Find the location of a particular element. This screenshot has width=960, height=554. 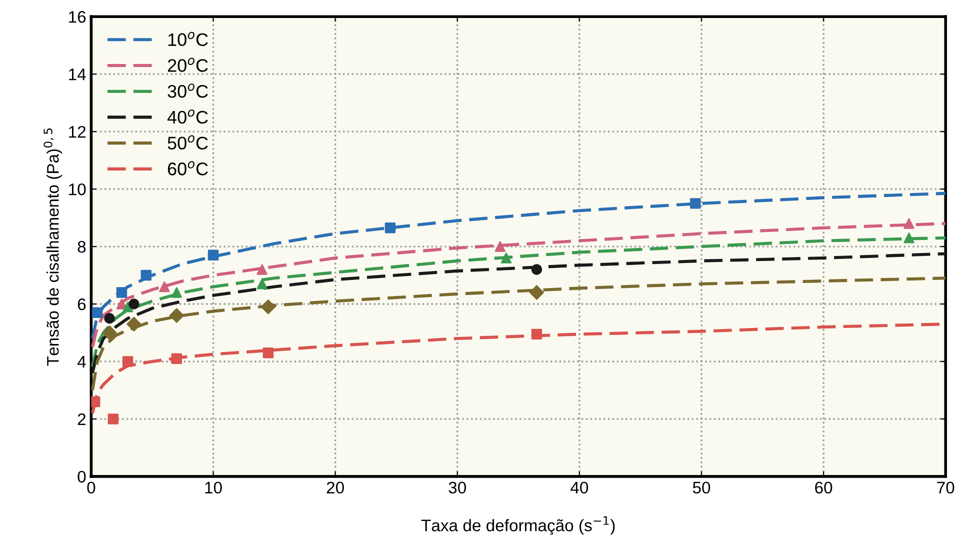

x-tick-label: 50 is located at coordinates (701, 488).